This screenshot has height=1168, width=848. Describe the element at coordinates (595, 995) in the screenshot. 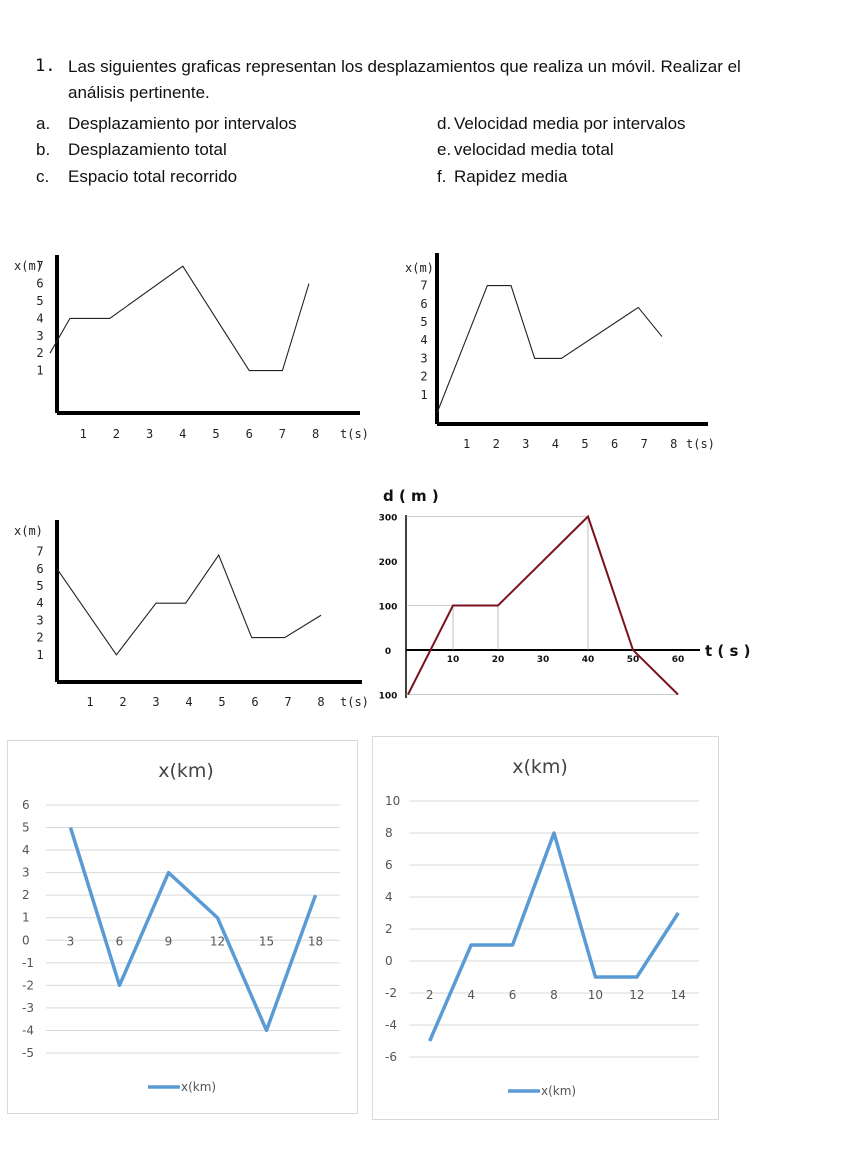

I see `x-category-label: 10` at that location.